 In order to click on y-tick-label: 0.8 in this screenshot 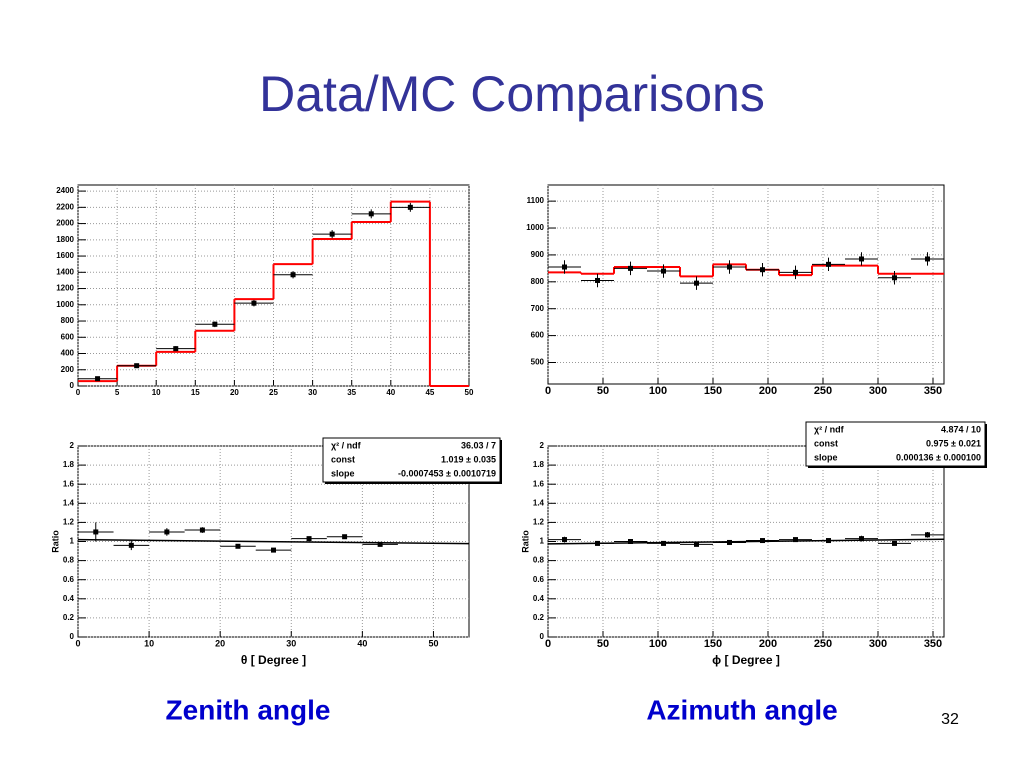, I will do `click(69, 560)`.